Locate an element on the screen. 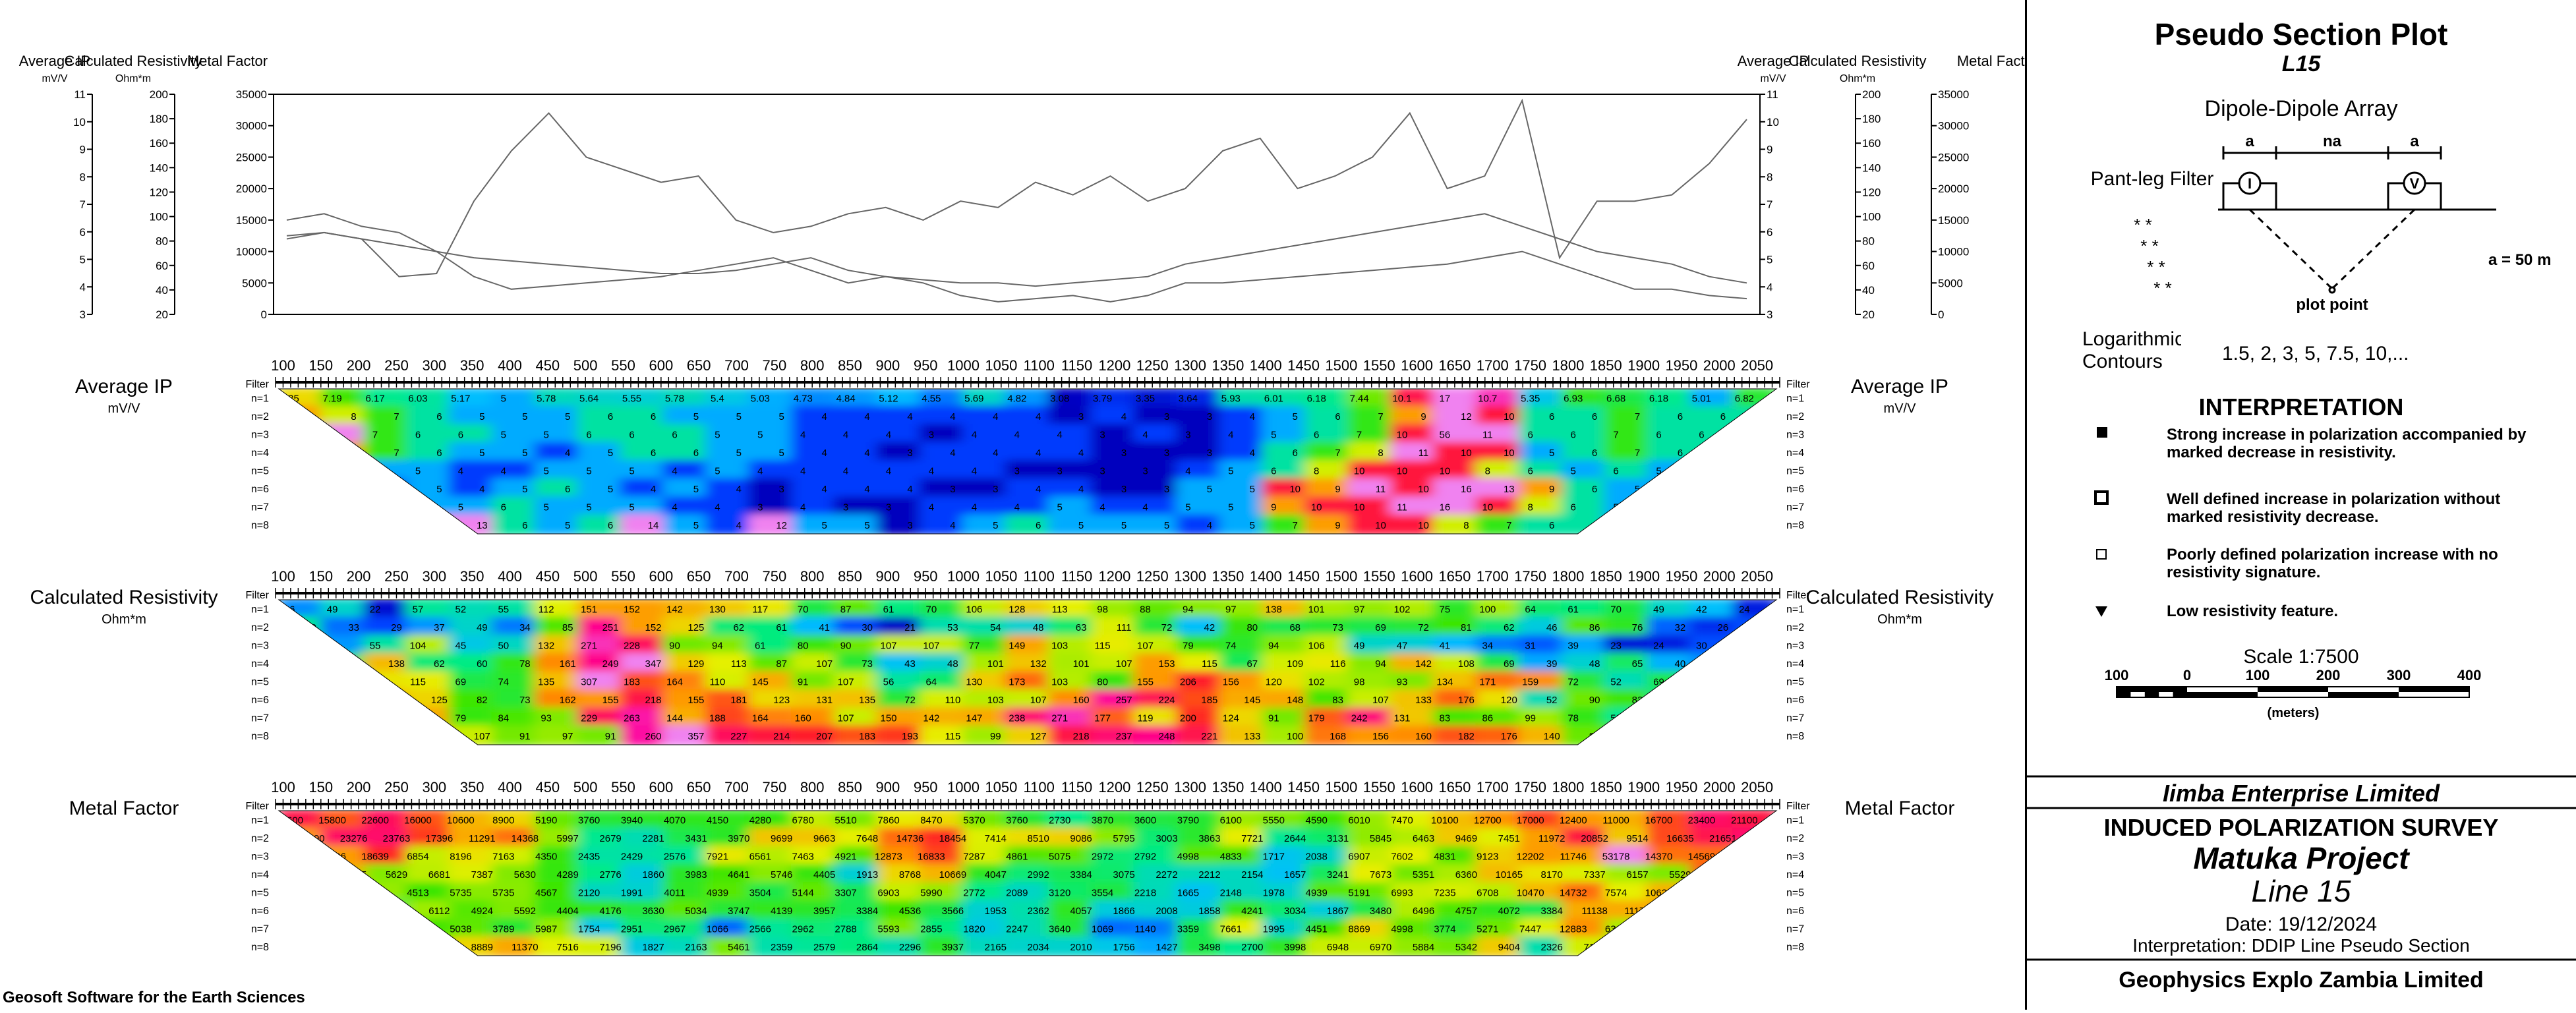 The image size is (2576, 1013). station-label: 1400 is located at coordinates (1266, 365).